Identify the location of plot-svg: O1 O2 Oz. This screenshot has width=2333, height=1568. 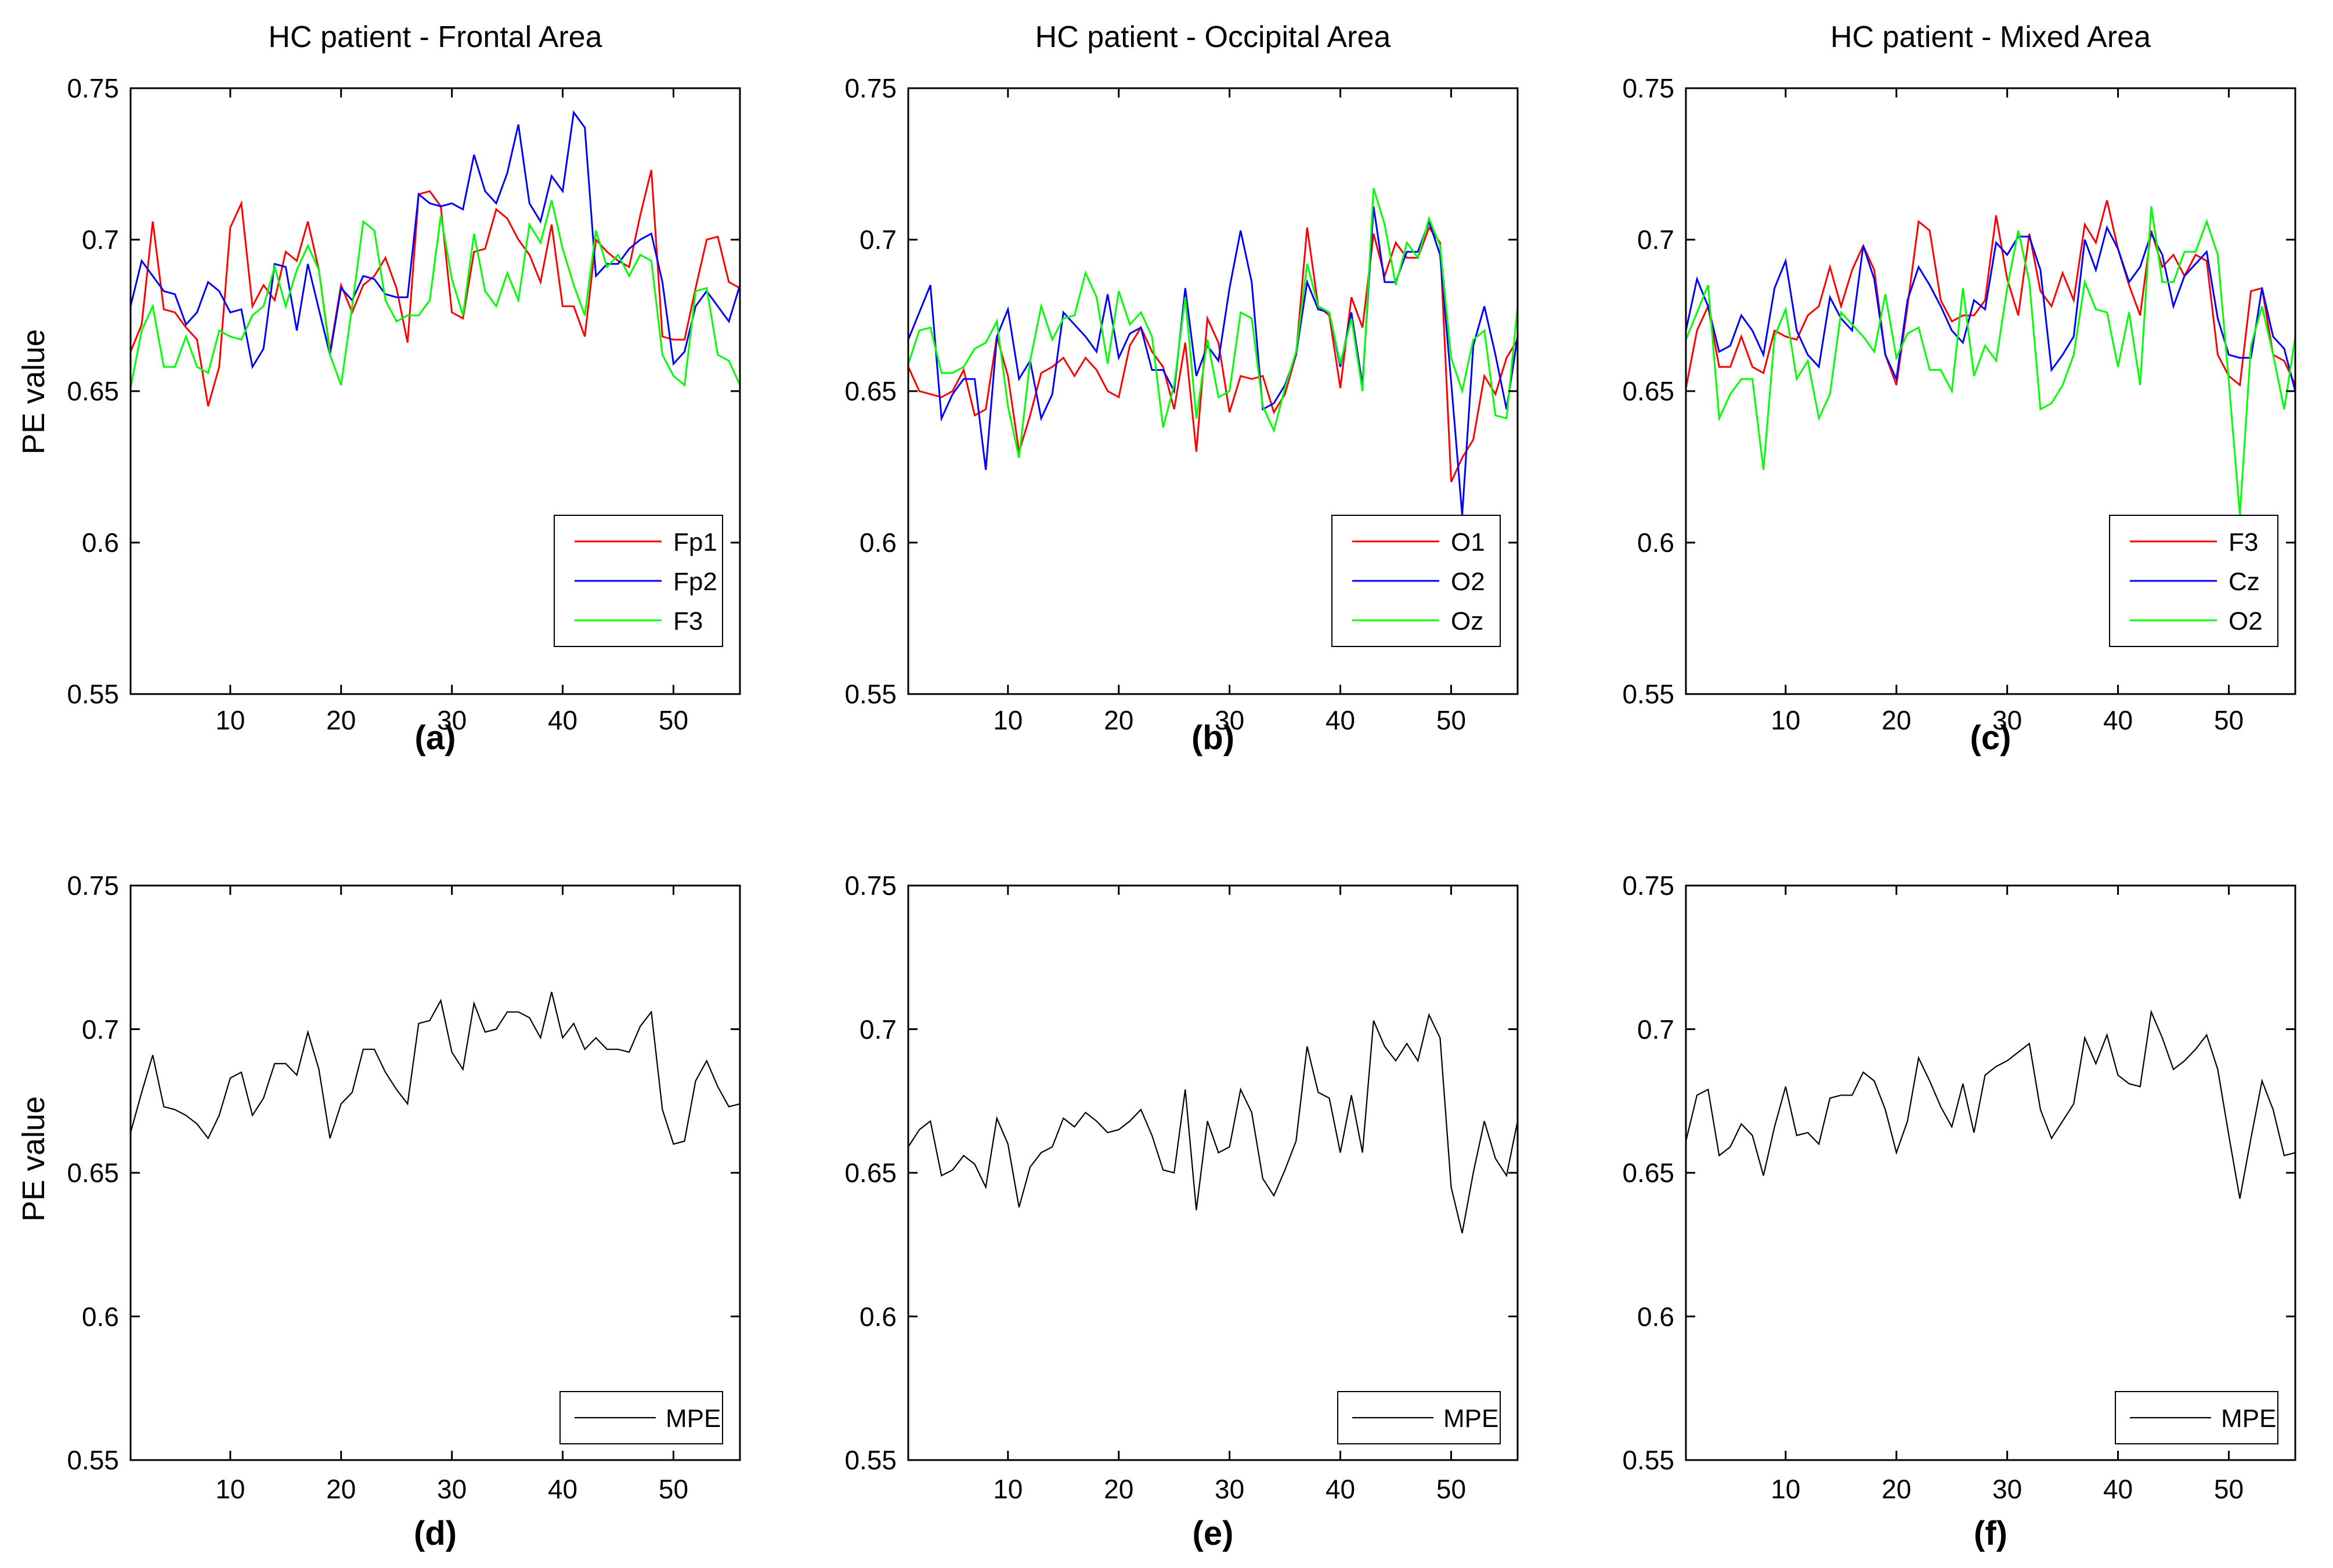
(1213, 391).